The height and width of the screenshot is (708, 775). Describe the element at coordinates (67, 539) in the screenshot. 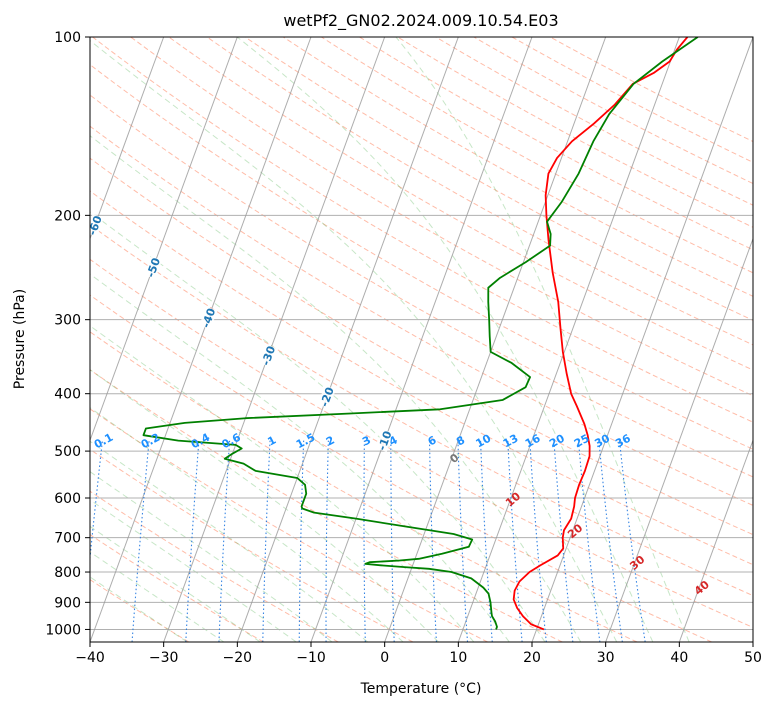

I see `y-tick-label: 700` at that location.